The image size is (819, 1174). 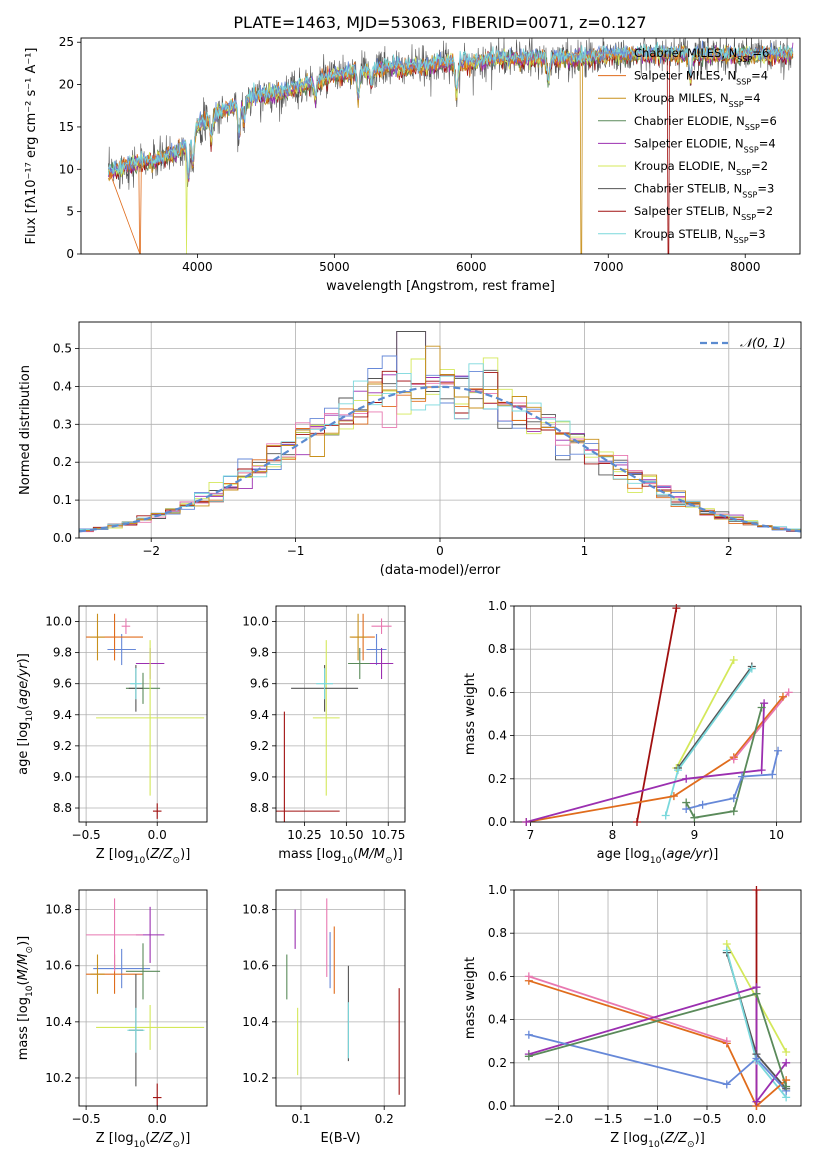 What do you see at coordinates (25, 998) in the screenshot?
I see `y-axis-label: mass [log10(M/M⊙)]` at bounding box center [25, 998].